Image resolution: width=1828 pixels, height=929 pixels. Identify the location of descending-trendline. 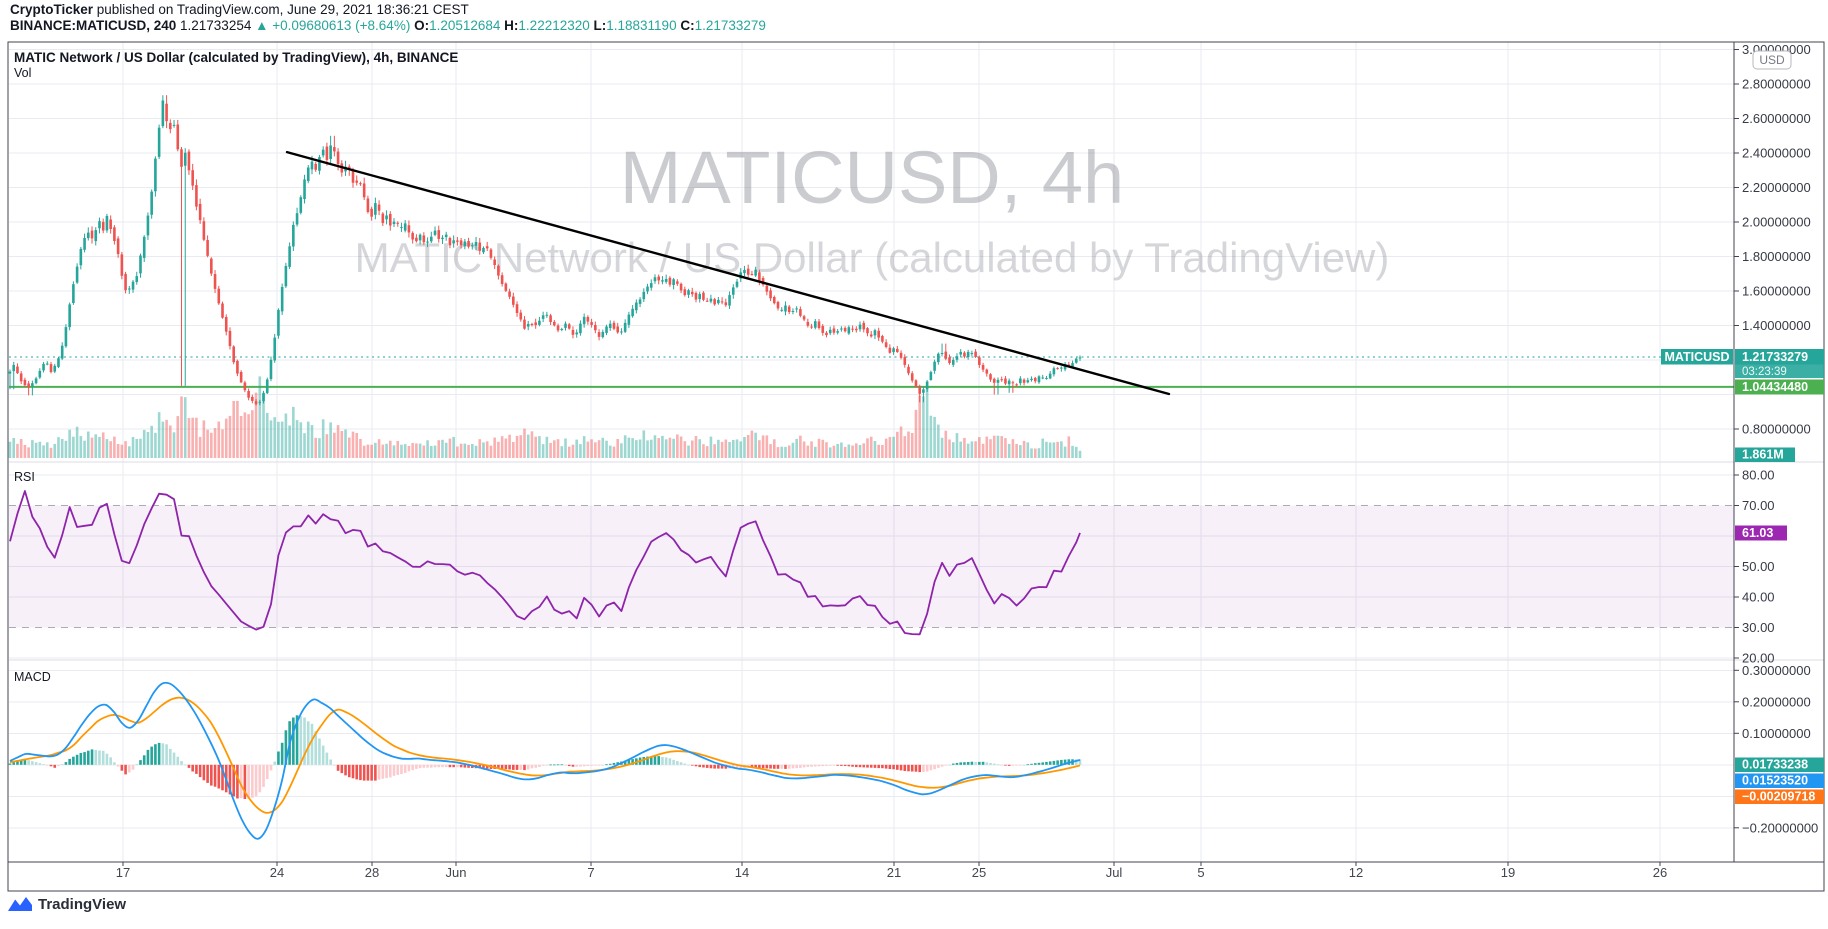
(728, 273).